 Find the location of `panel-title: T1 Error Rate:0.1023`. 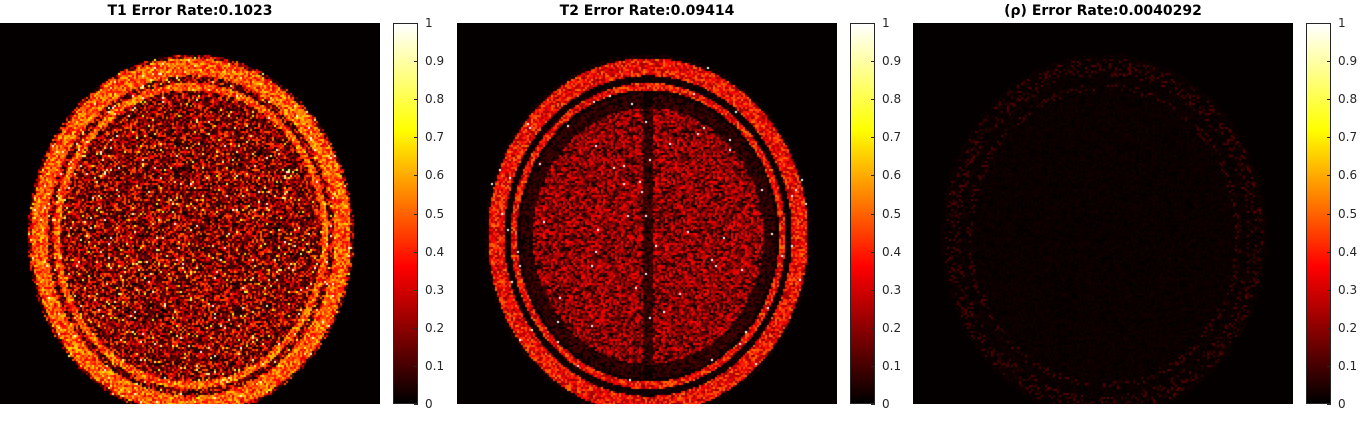

panel-title: T1 Error Rate:0.1023 is located at coordinates (190, 11).